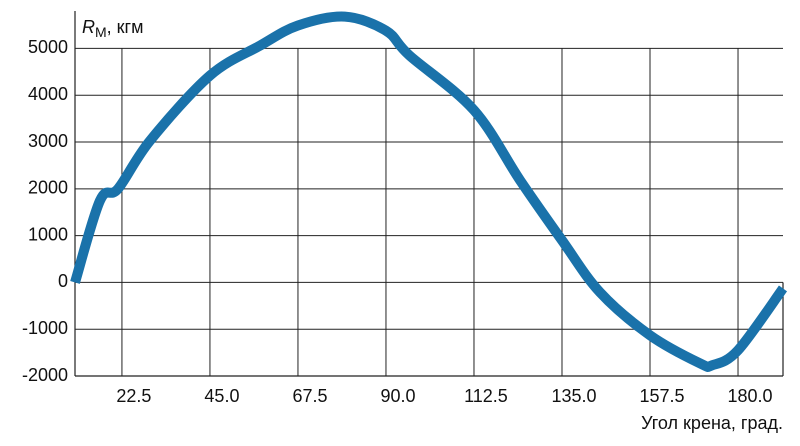  What do you see at coordinates (45, 375) in the screenshot?
I see `y-tick-label: -2000` at bounding box center [45, 375].